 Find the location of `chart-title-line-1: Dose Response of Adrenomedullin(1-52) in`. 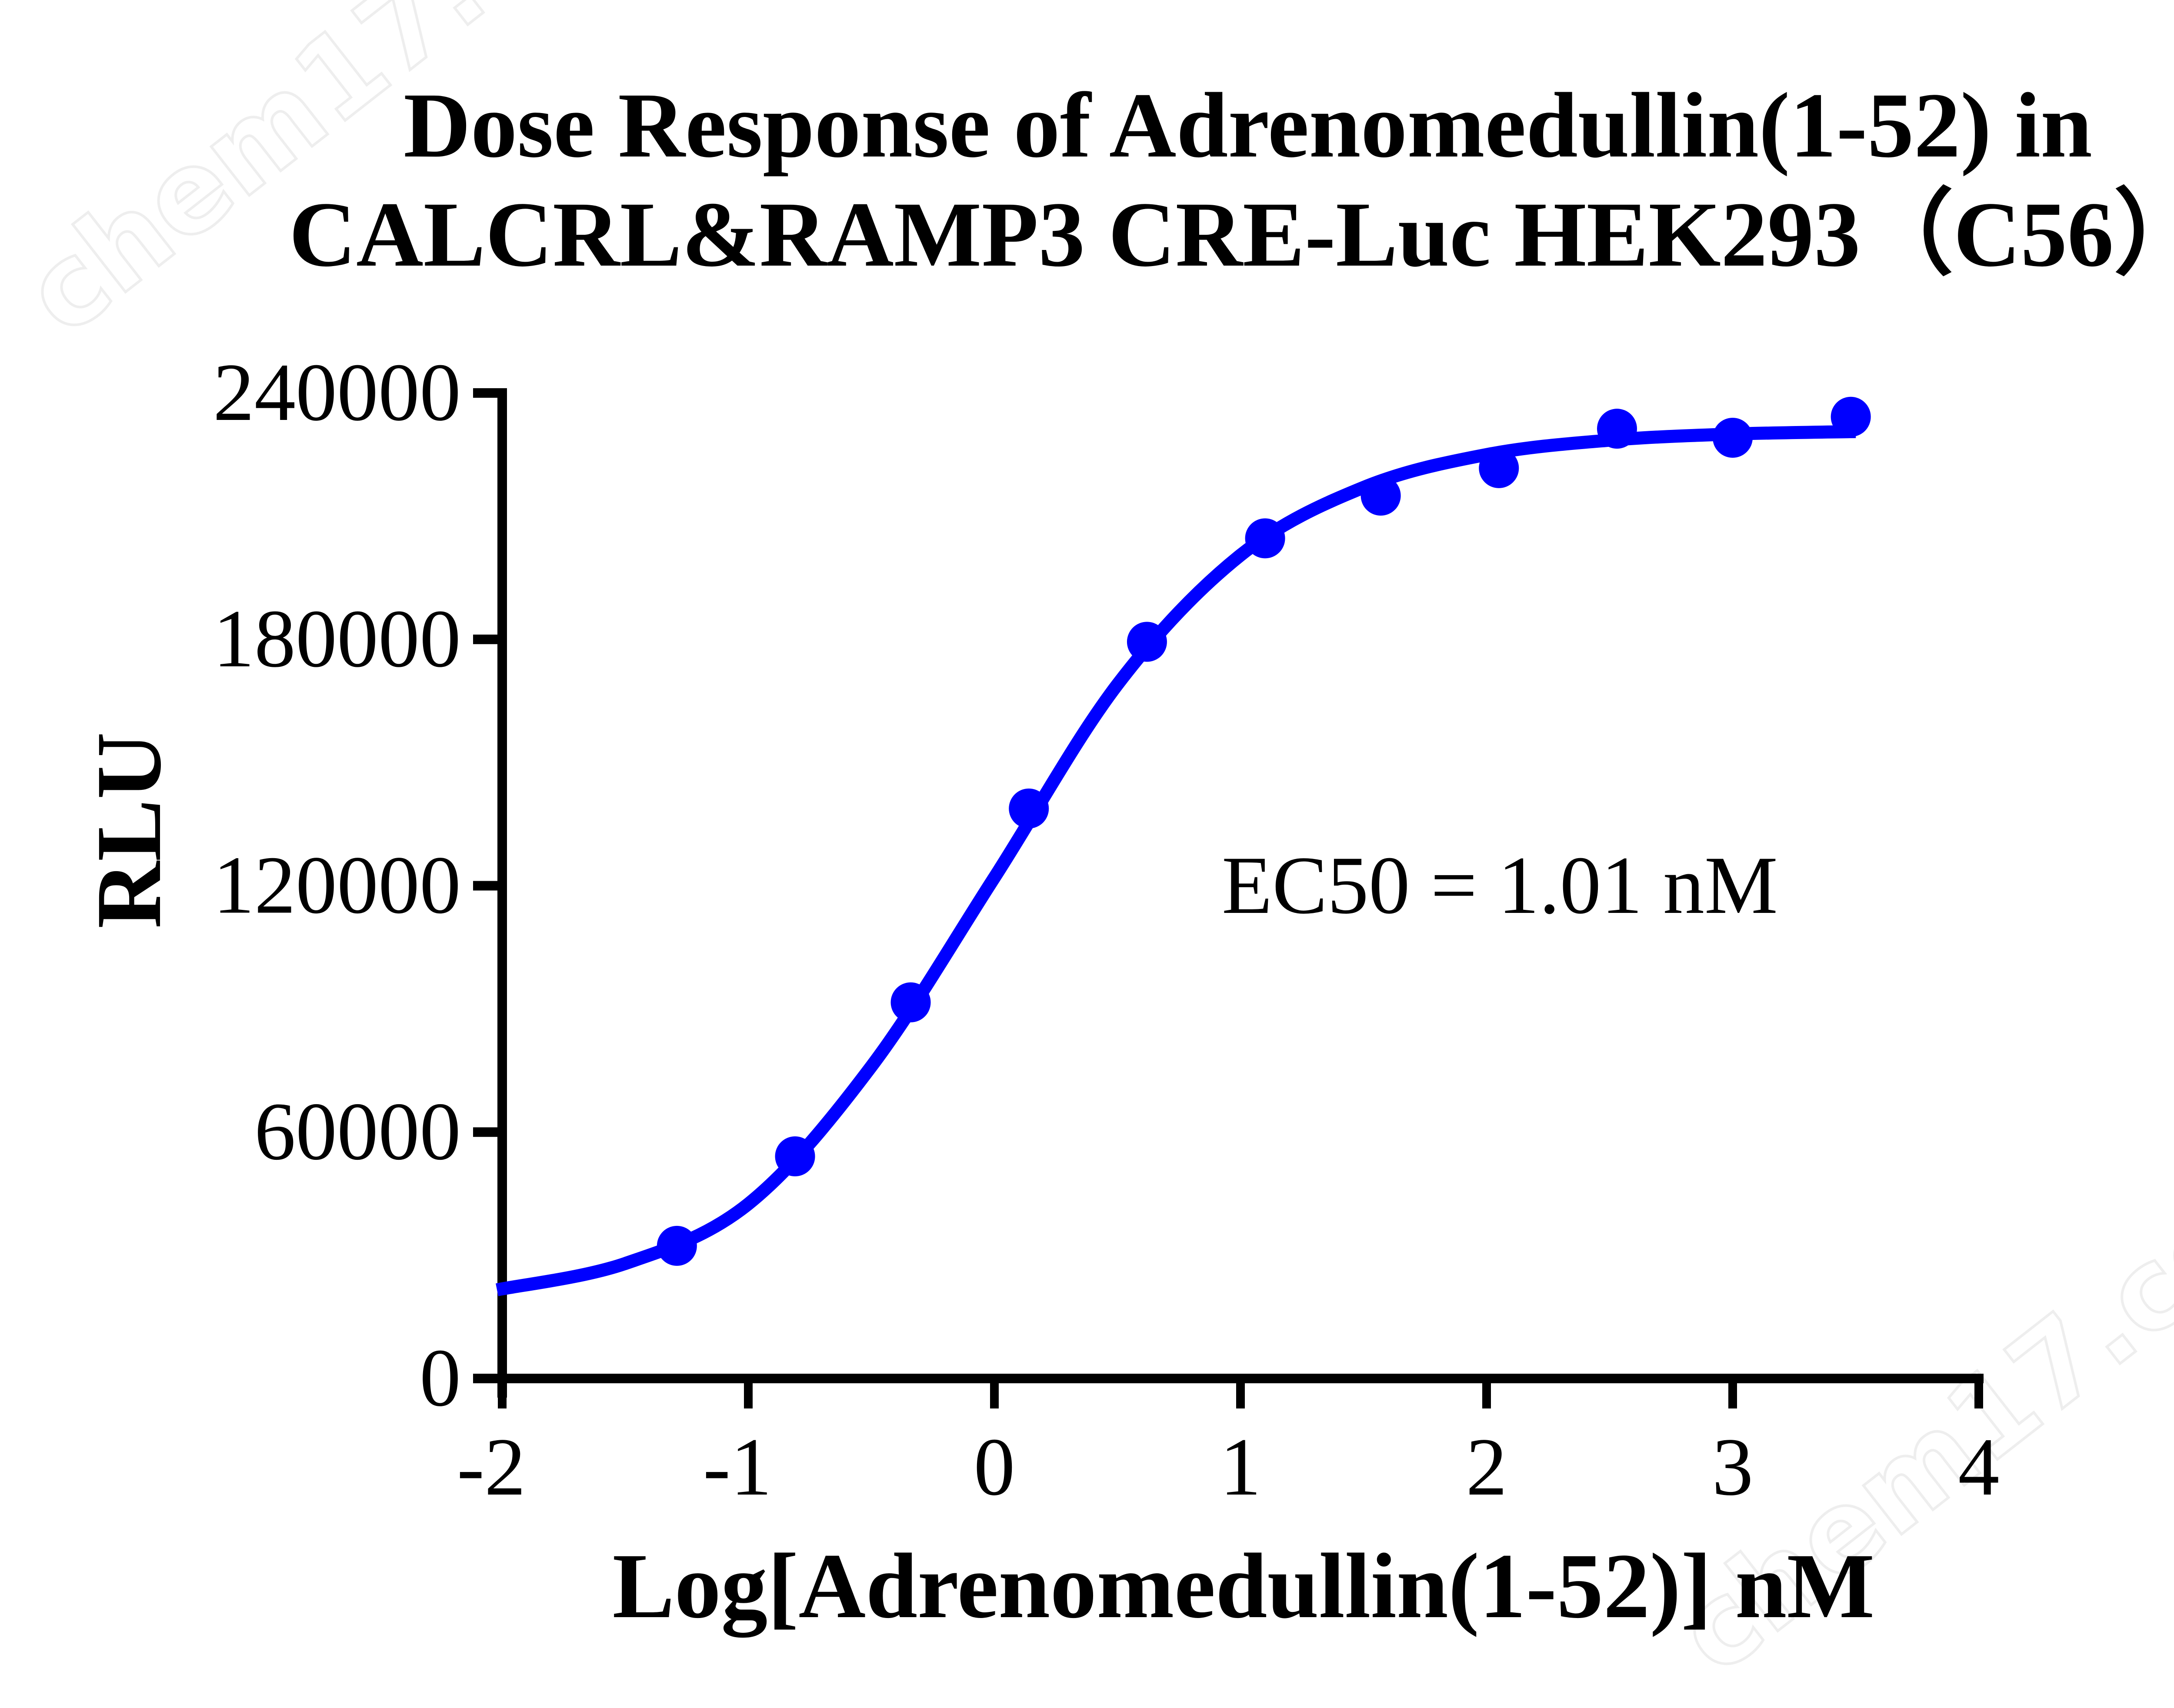

chart-title-line-1: Dose Response of Adrenomedullin(1-52) in is located at coordinates (1247, 125).